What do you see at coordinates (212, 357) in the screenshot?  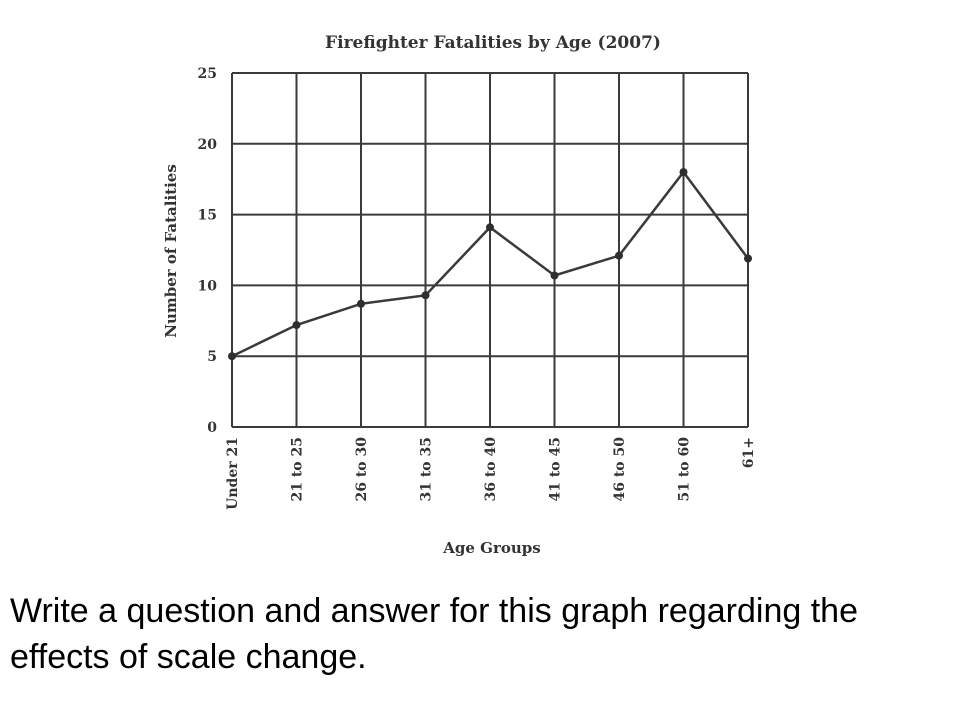 I see `y-tick-label: 5` at bounding box center [212, 357].